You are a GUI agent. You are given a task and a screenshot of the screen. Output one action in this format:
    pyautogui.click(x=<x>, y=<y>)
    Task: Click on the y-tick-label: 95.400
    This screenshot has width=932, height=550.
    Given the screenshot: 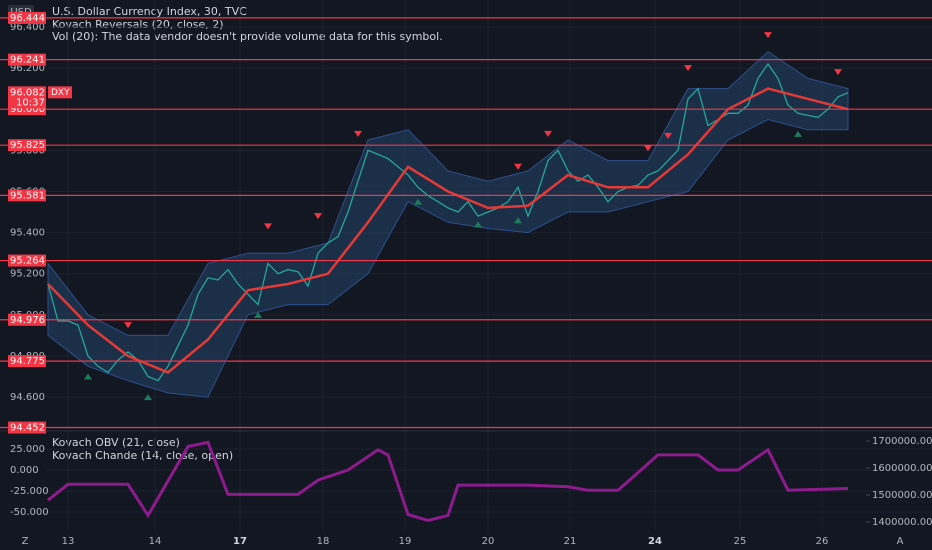 What is the action you would take?
    pyautogui.click(x=27, y=233)
    